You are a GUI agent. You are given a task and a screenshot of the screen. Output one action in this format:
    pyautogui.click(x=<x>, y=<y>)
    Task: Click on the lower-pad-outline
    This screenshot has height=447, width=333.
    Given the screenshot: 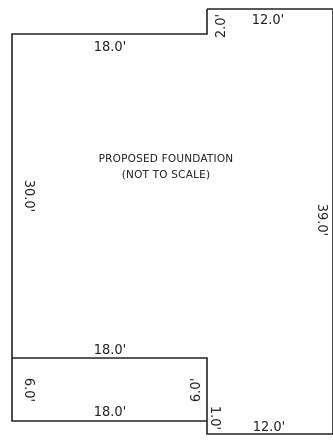 What is the action you would take?
    pyautogui.click(x=109, y=390)
    